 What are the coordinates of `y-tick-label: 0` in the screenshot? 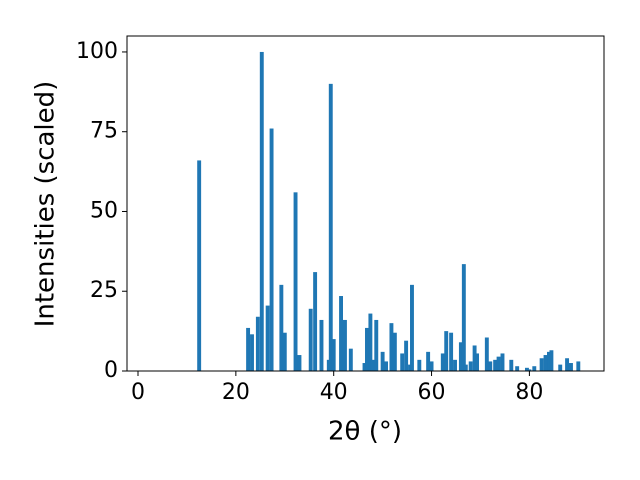 It's located at (111, 370).